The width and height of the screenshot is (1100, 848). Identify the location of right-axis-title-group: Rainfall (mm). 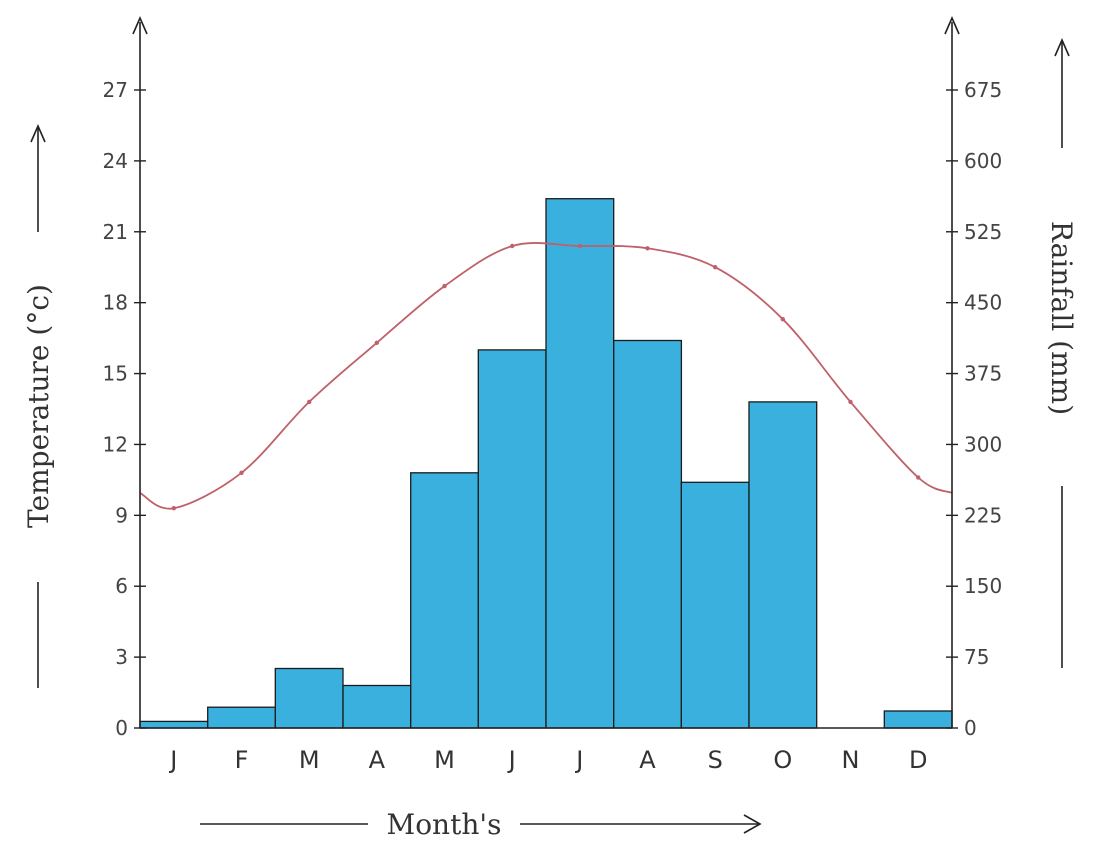
(1061, 353).